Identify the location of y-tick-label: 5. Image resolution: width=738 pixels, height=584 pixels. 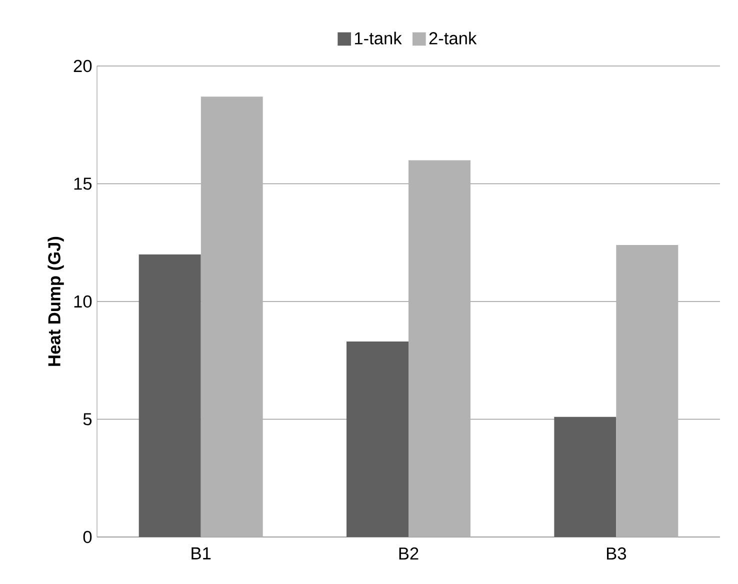
(87, 419).